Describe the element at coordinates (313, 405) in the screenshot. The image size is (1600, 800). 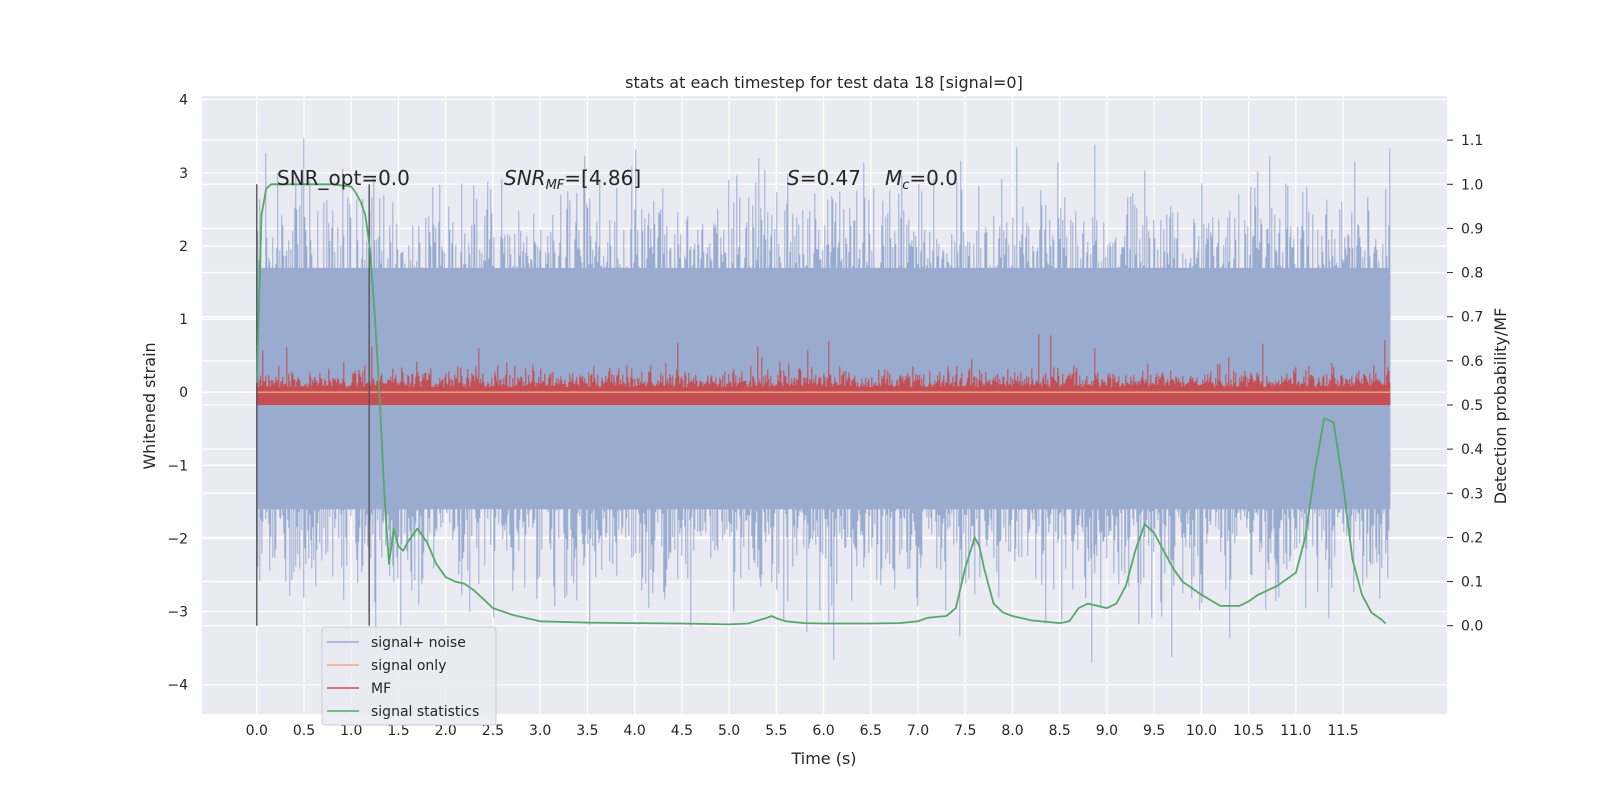
I see `window-markers` at that location.